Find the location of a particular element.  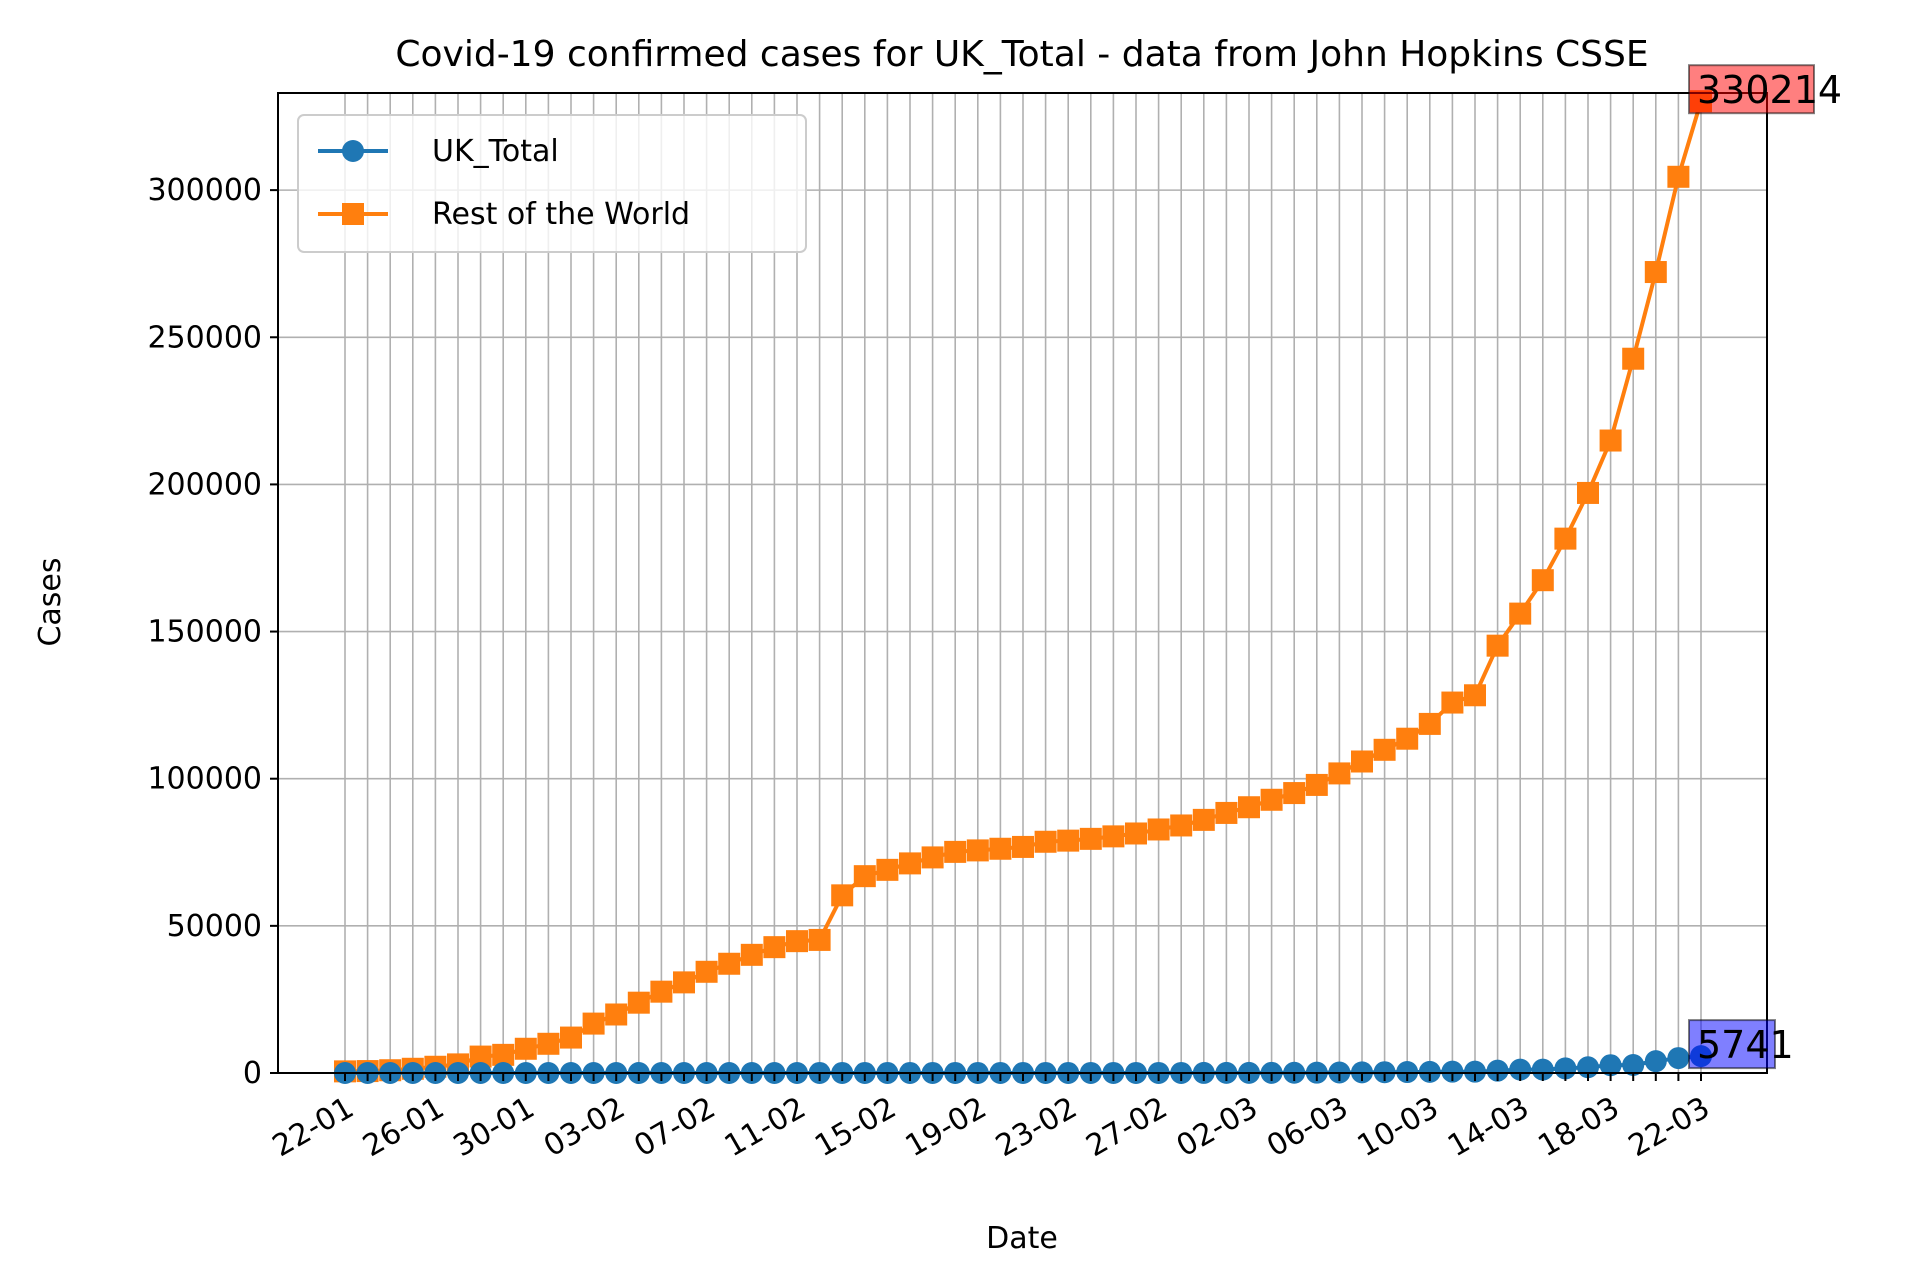

y-tick-label: 200000 is located at coordinates (204, 484).